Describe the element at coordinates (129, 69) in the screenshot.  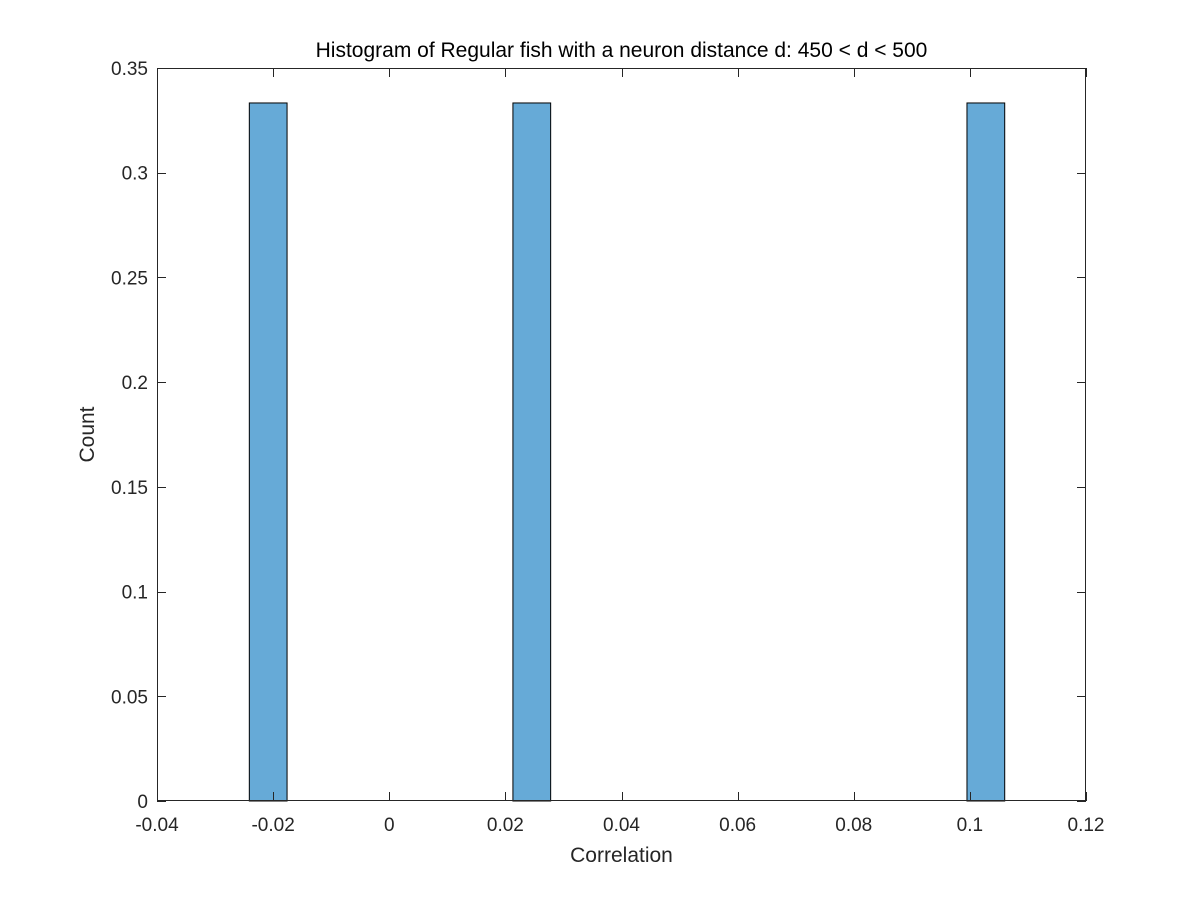
I see `y-tick-label-7: 0.35` at that location.